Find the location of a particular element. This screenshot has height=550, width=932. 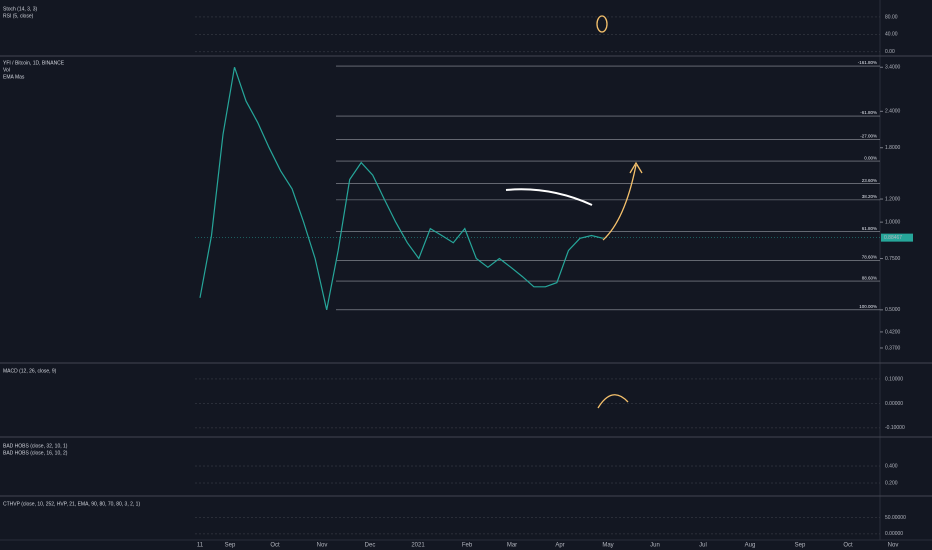

price-badge is located at coordinates (897, 237).